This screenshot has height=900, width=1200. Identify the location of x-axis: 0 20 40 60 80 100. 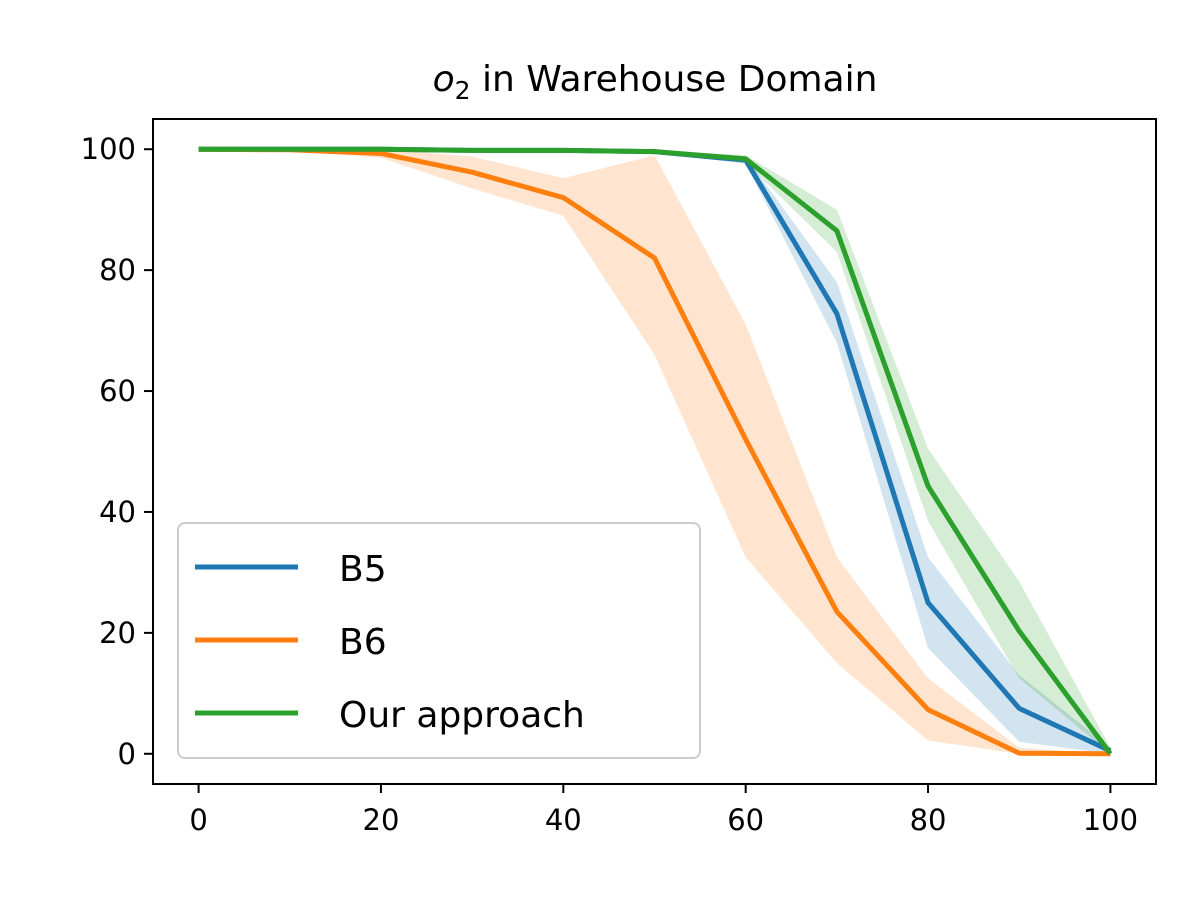
(663, 810).